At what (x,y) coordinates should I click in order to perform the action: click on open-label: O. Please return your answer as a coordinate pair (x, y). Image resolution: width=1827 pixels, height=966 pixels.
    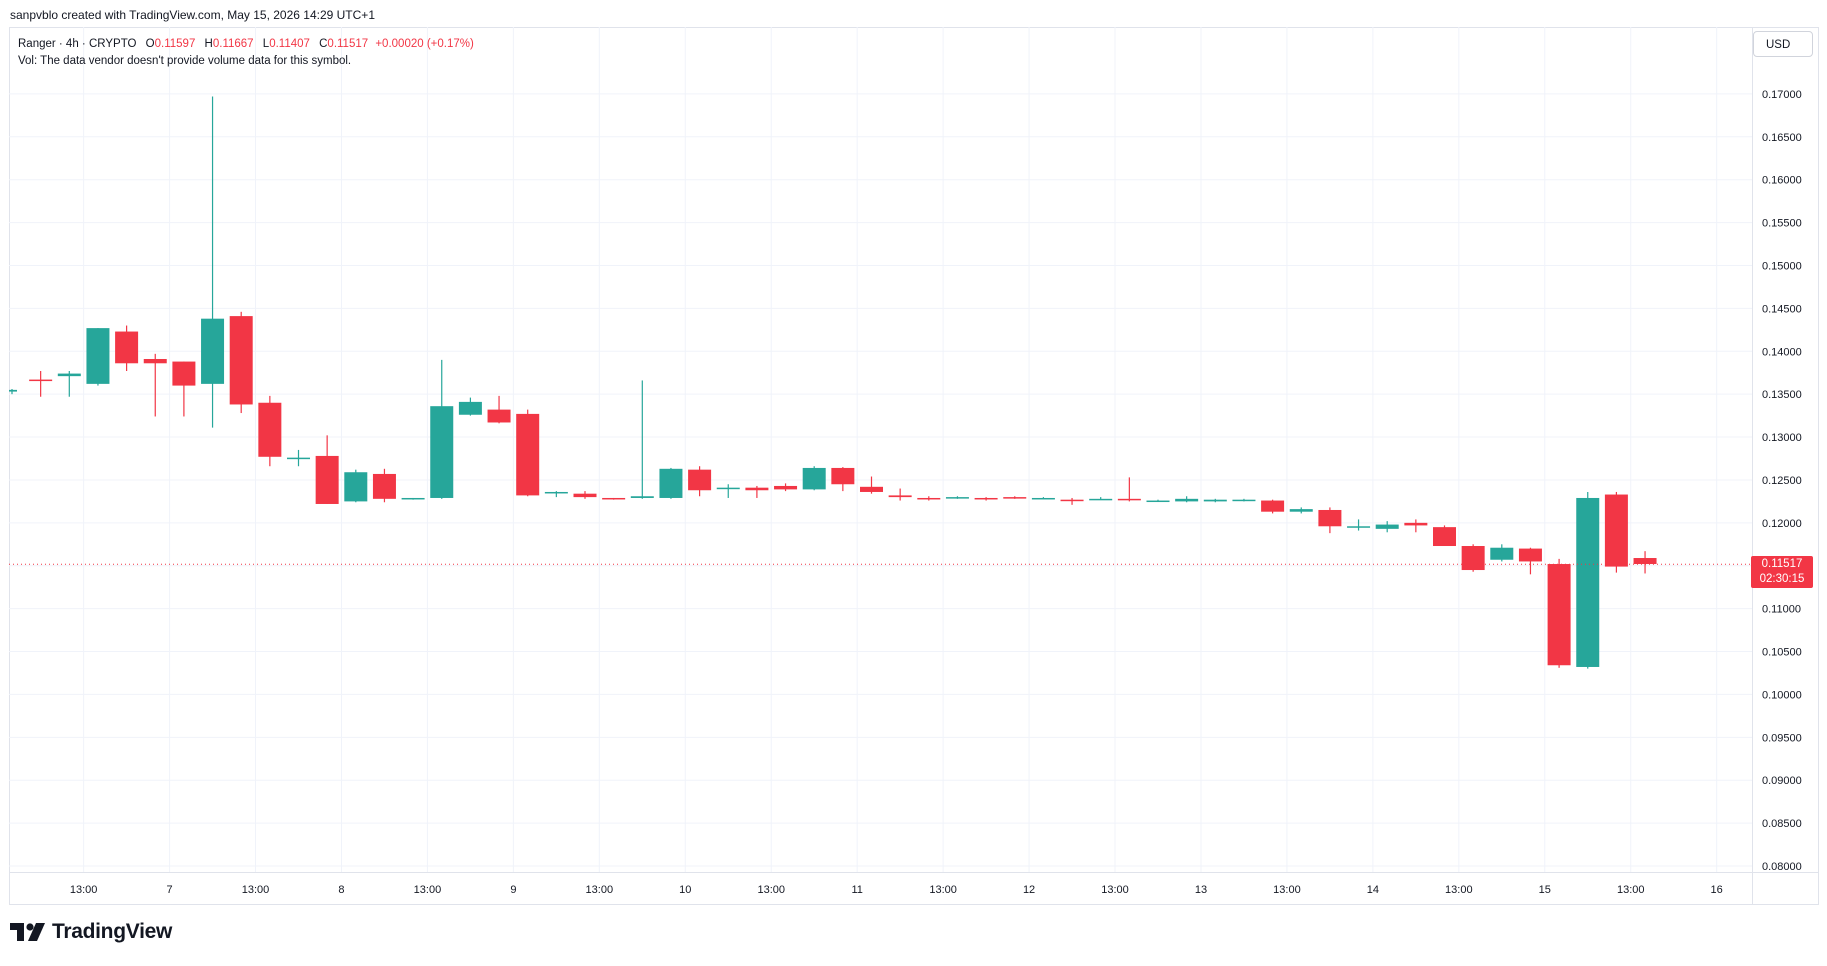
    Looking at the image, I should click on (150, 44).